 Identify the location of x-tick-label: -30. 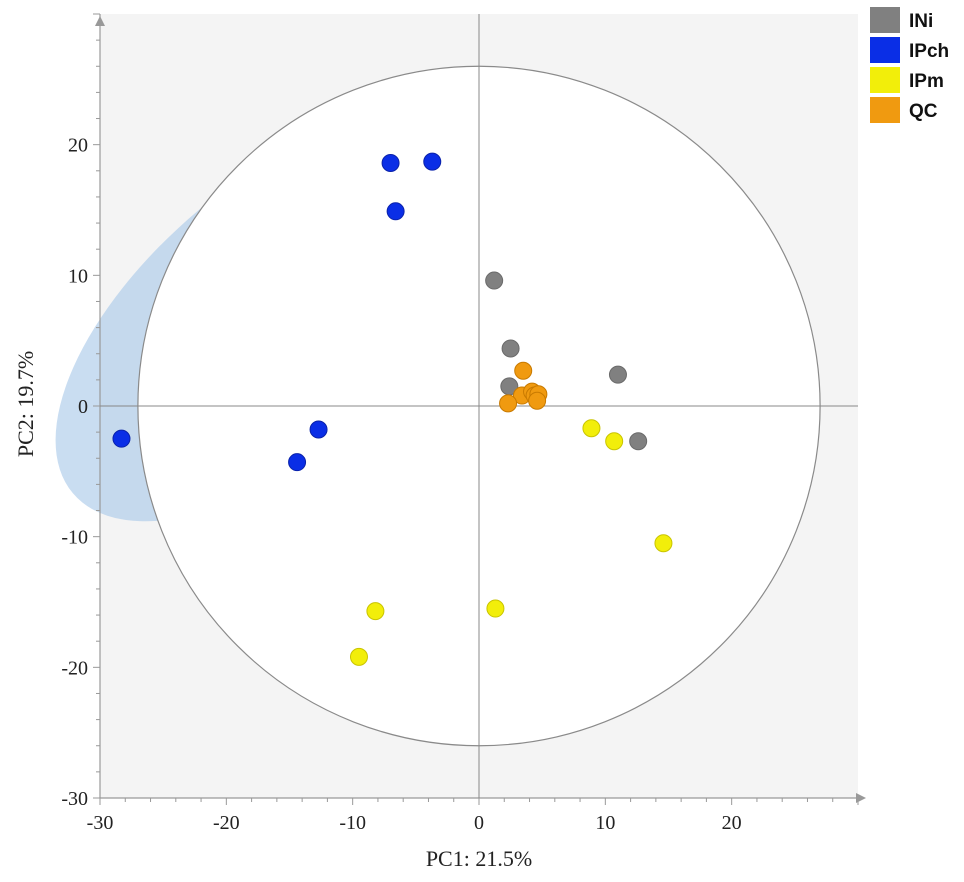
(100, 823).